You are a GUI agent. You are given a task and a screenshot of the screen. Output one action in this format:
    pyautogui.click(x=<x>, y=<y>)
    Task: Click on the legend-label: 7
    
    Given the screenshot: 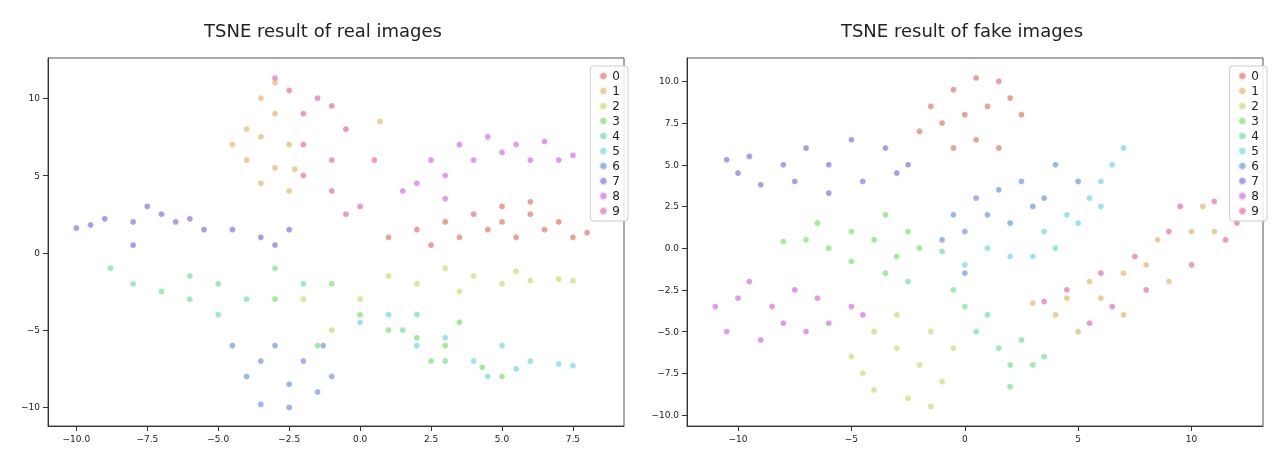 What is the action you would take?
    pyautogui.click(x=1255, y=181)
    